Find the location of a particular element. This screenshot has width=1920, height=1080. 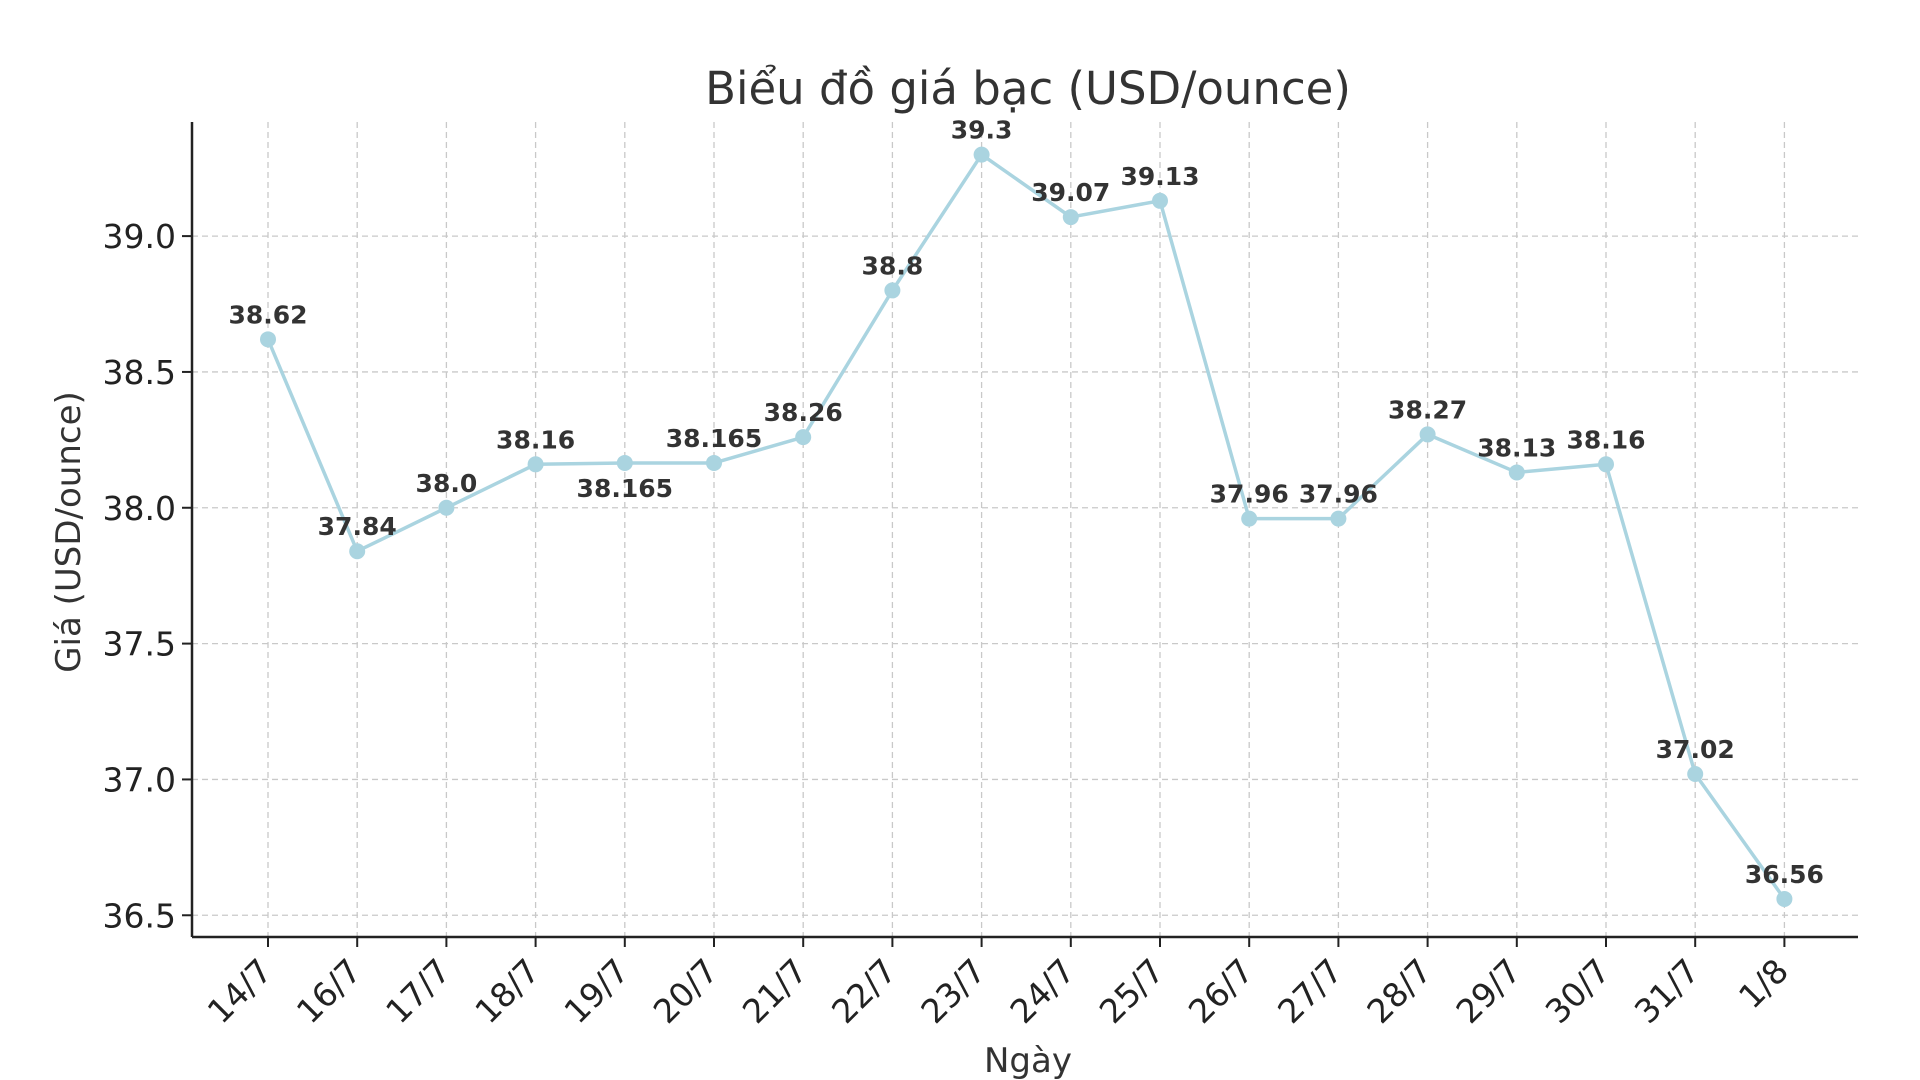

data-label: 38.26 is located at coordinates (803, 412).